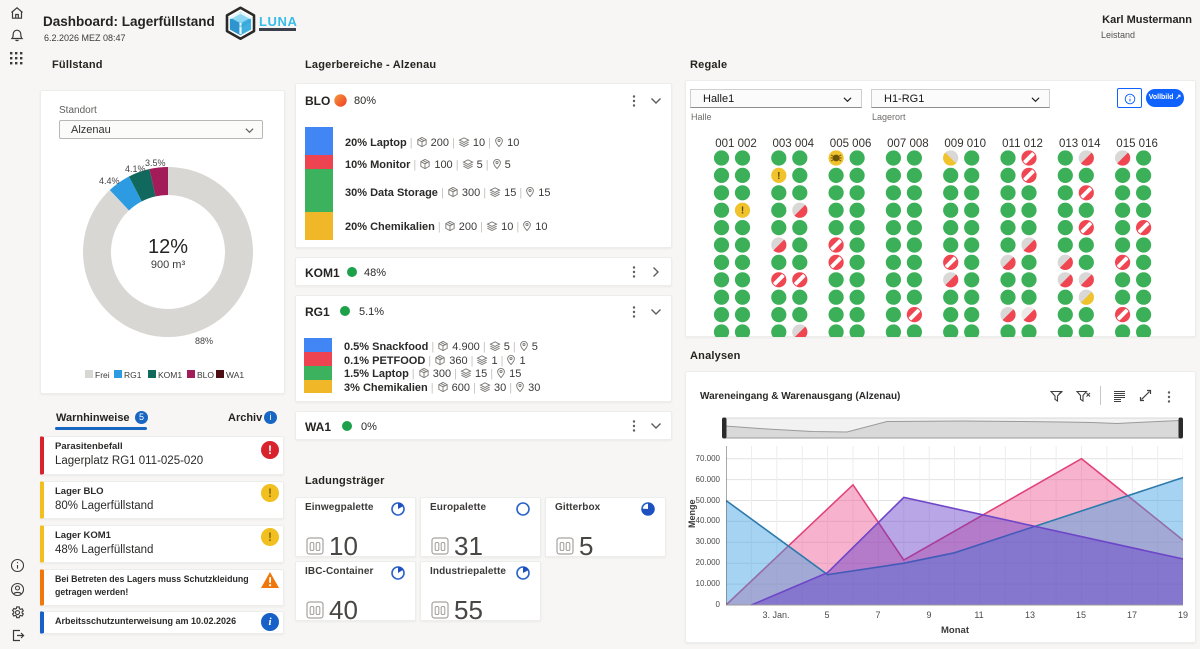 The image size is (1200, 649). Describe the element at coordinates (736, 144) in the screenshot. I see `svg-text: 001 002` at that location.